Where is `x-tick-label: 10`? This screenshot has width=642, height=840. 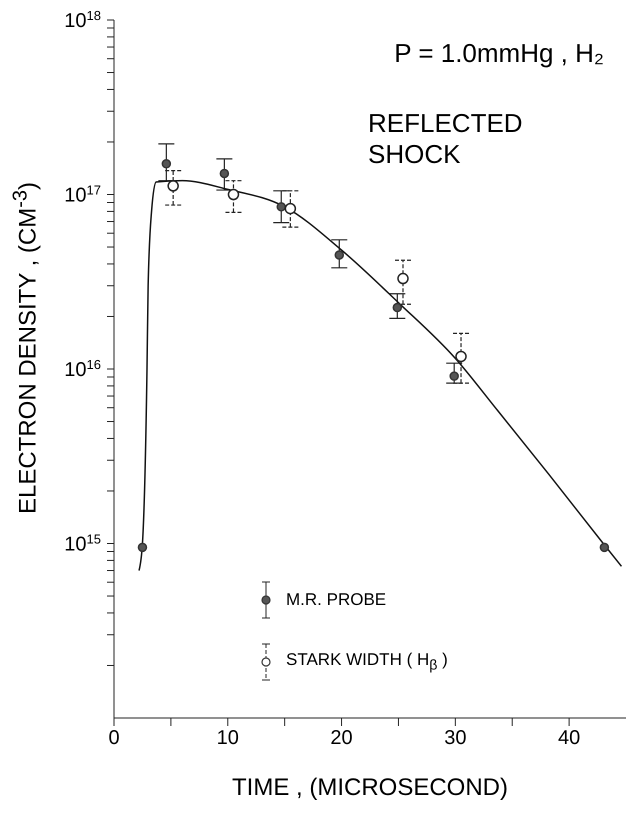 x-tick-label: 10 is located at coordinates (227, 738).